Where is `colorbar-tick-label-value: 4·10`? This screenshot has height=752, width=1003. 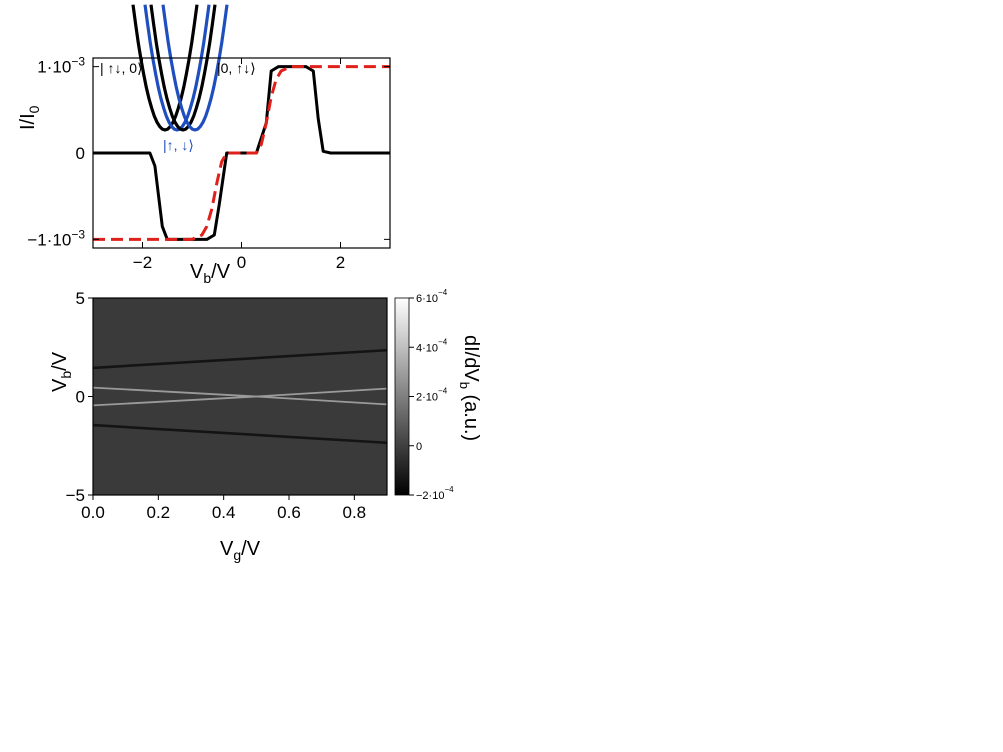
colorbar-tick-label-value: 4·10 is located at coordinates (427, 348).